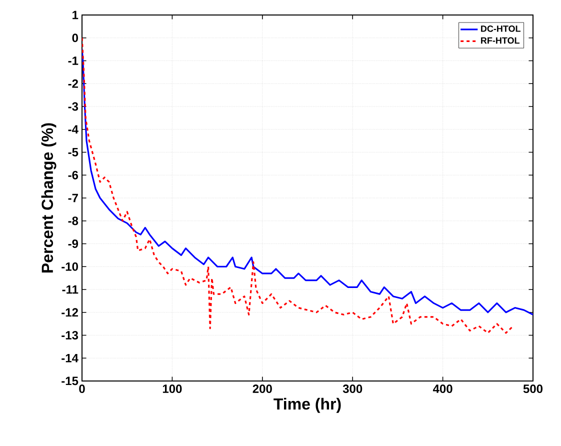 The image size is (561, 446). Describe the element at coordinates (500, 40) in the screenshot. I see `legend-label: RF-HTOL` at that location.